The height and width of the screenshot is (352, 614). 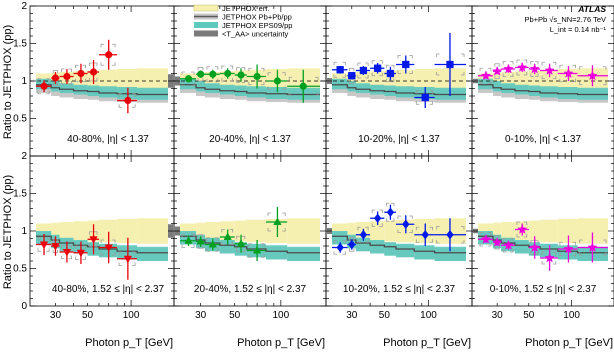 I want to click on panel: 0-10%, 1.52 ≤ |η| < 2.37, so click(x=540, y=256).